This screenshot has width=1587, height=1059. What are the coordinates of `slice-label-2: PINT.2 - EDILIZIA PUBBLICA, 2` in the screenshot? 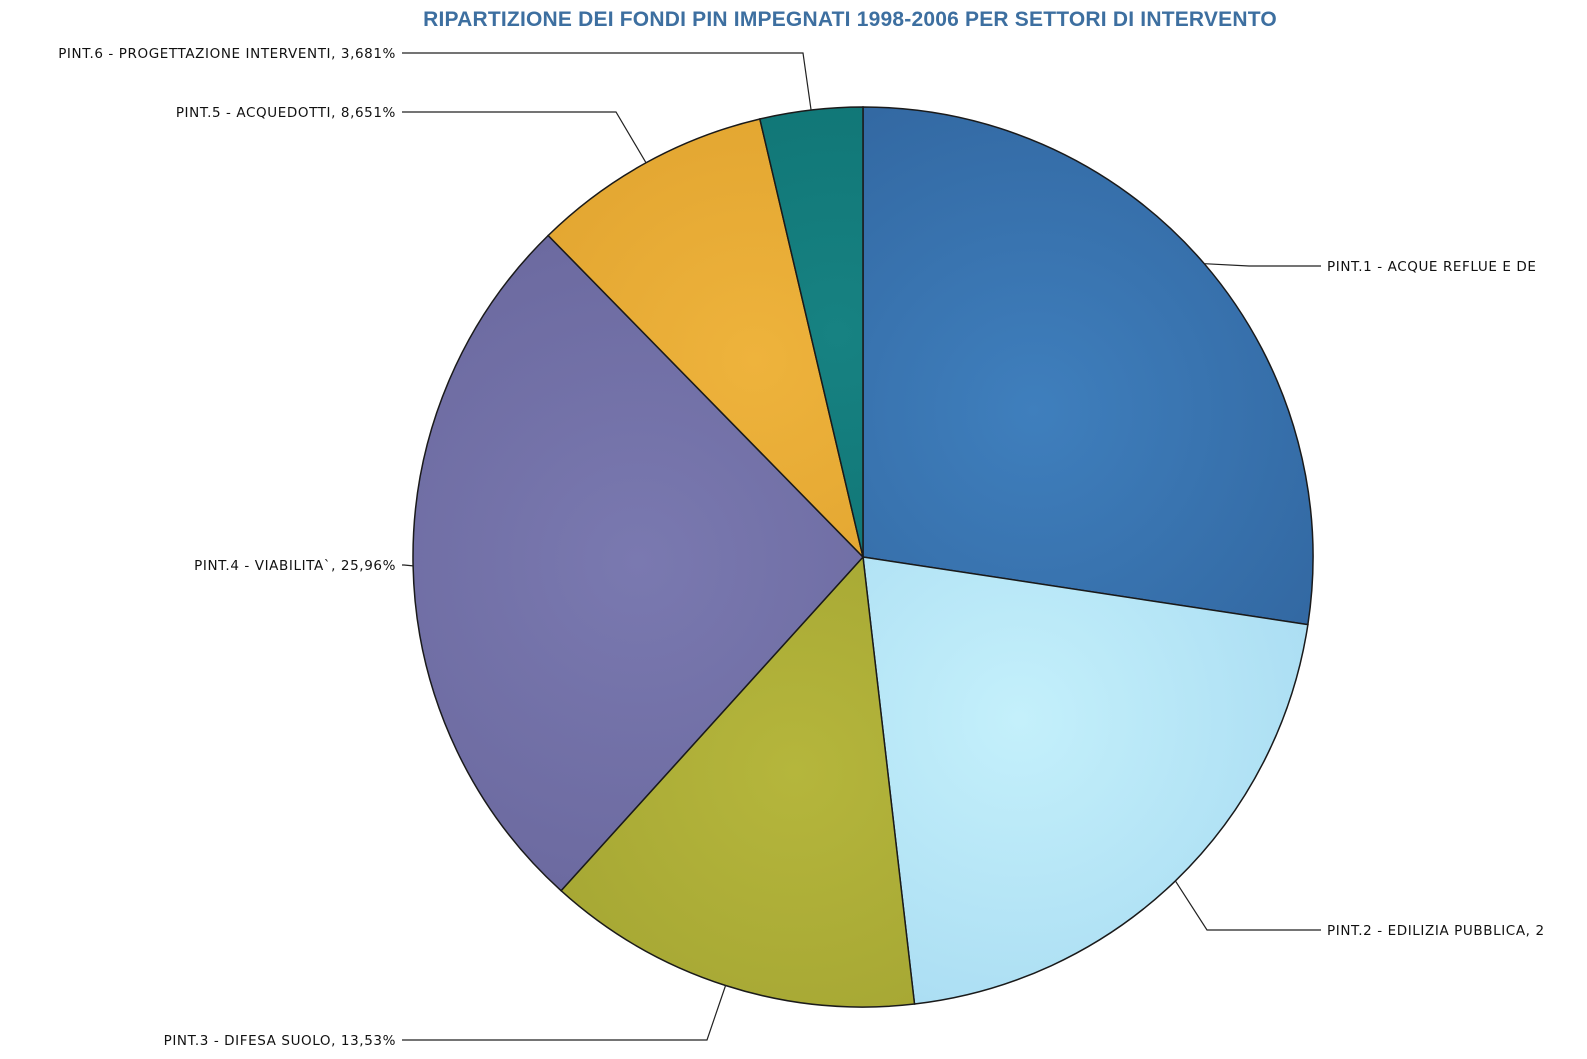 It's located at (1436, 931).